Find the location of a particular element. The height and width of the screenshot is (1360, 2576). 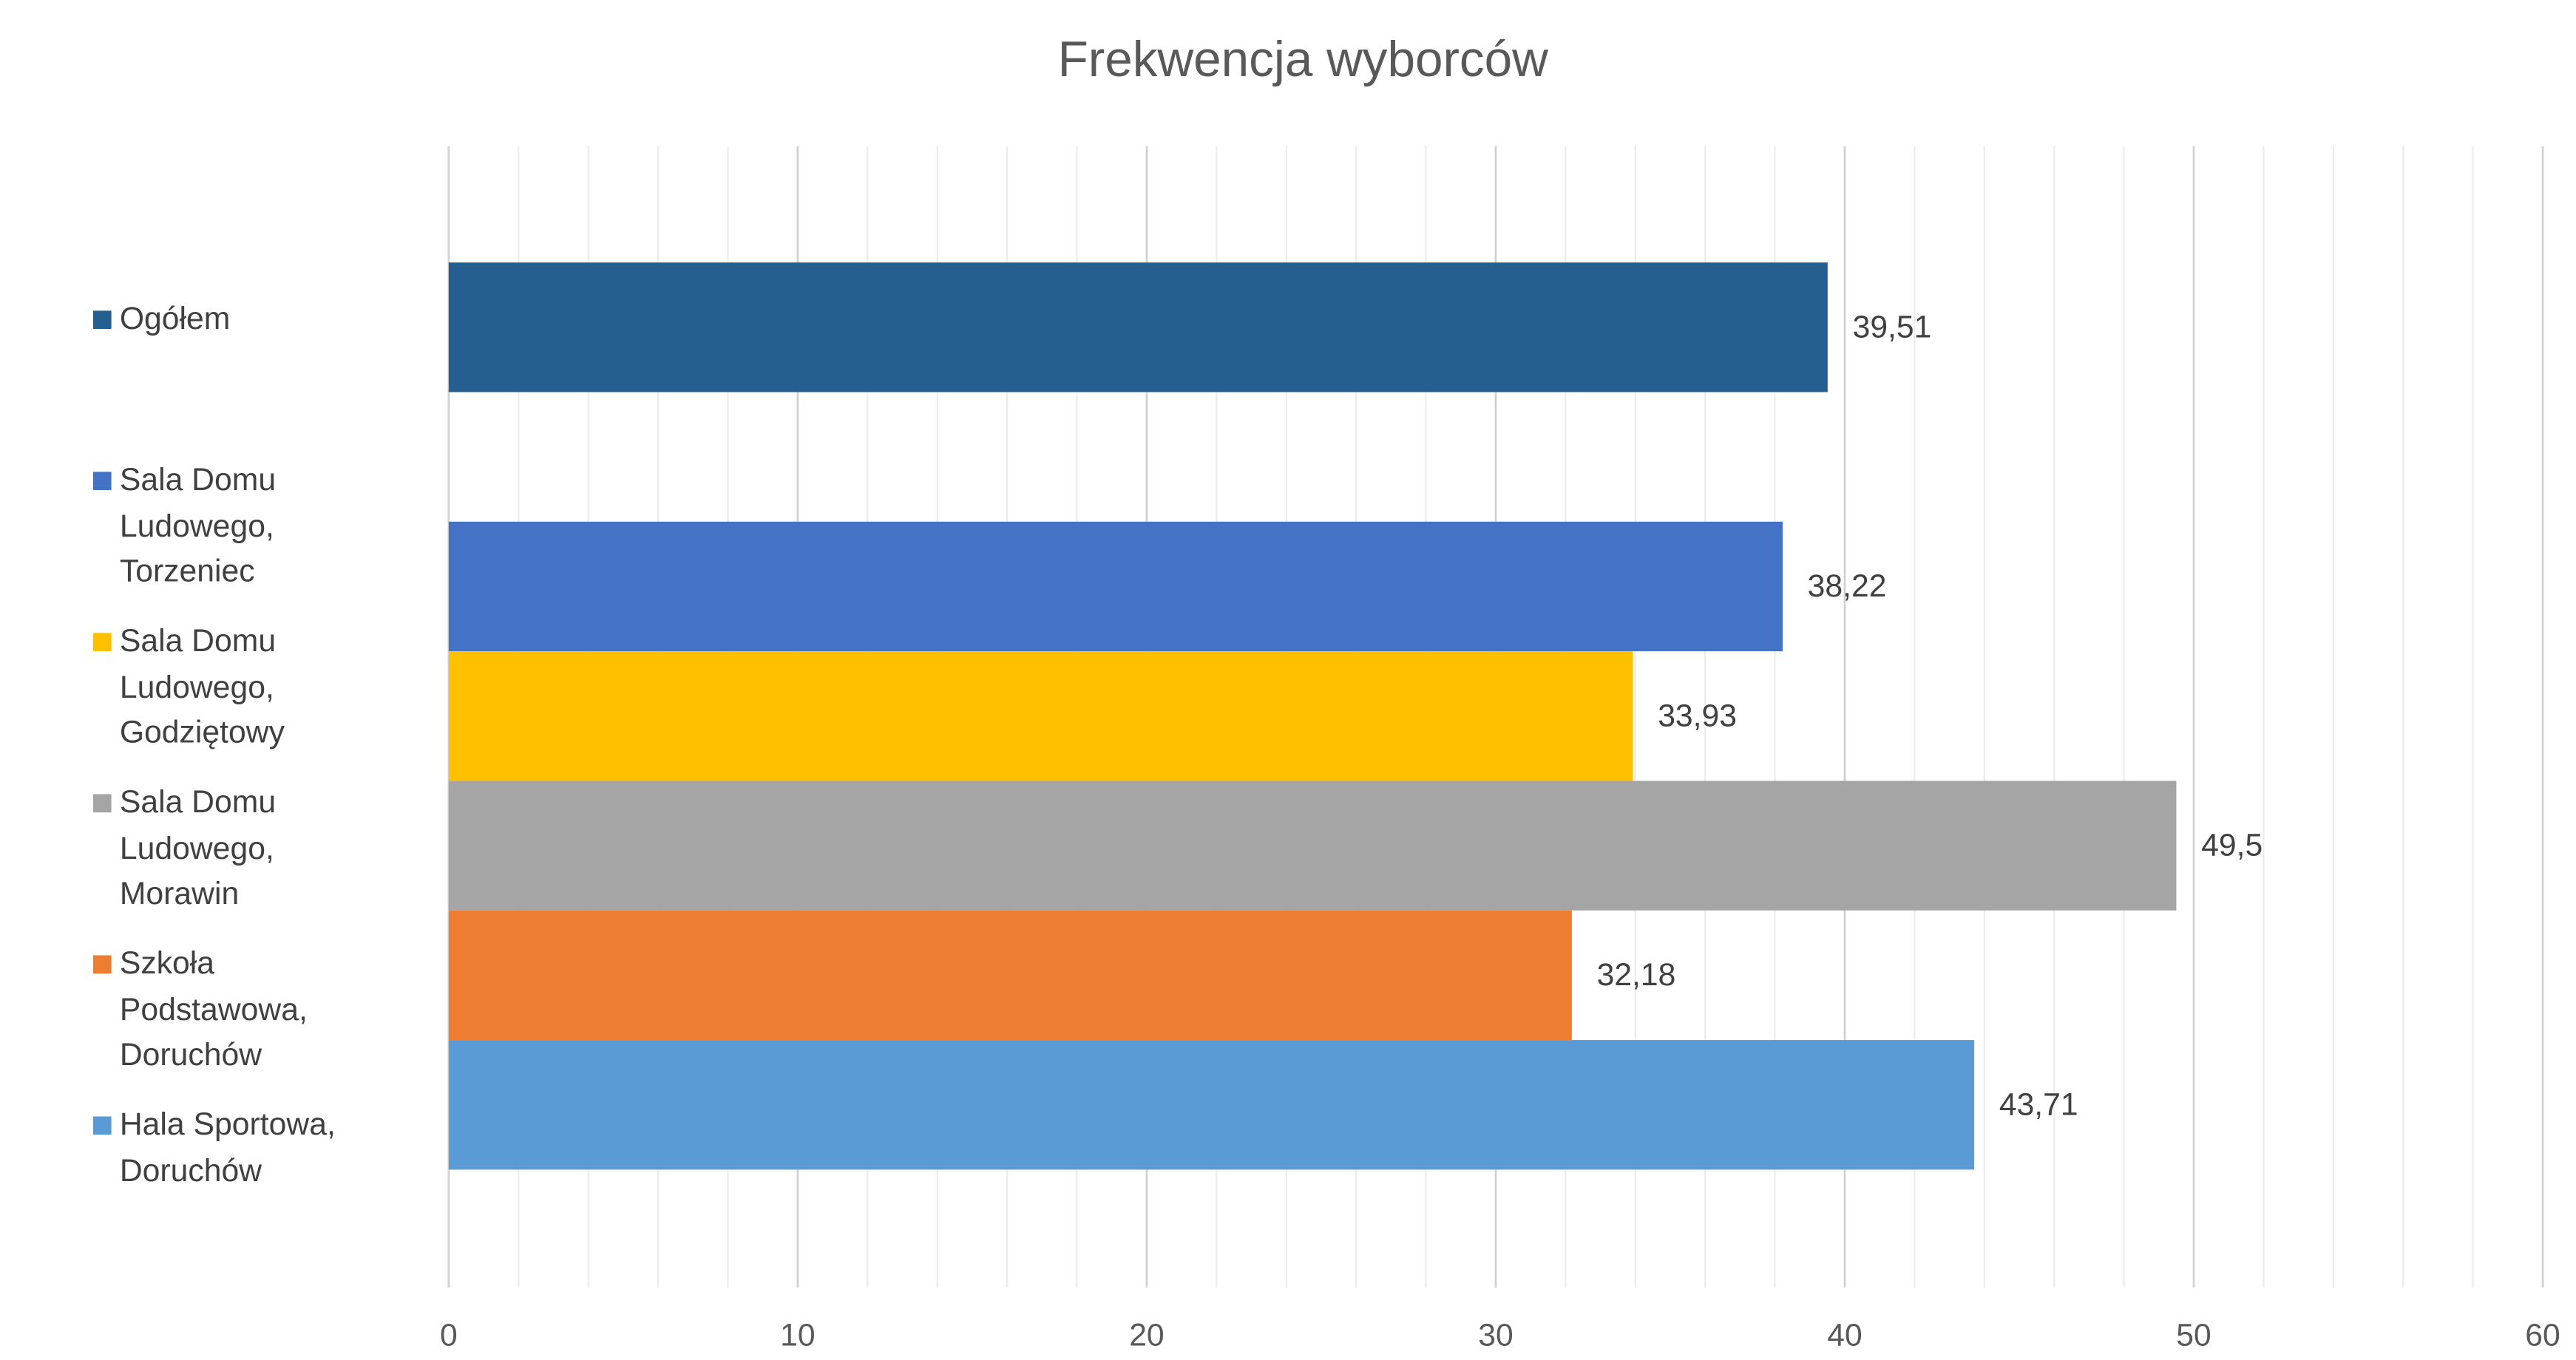

x-tick-label: 20 is located at coordinates (1146, 1335).